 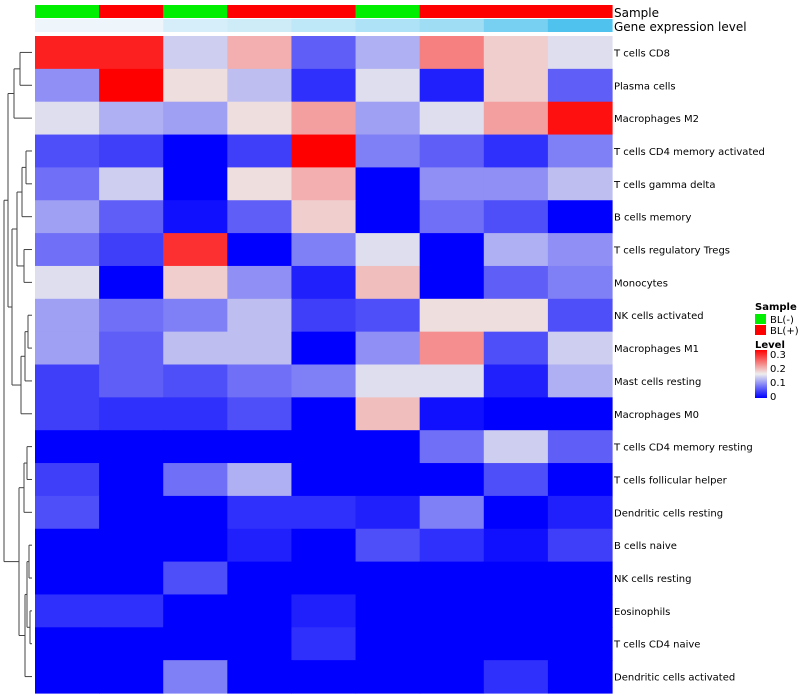 I want to click on sample-annotation-track, so click(x=324, y=11).